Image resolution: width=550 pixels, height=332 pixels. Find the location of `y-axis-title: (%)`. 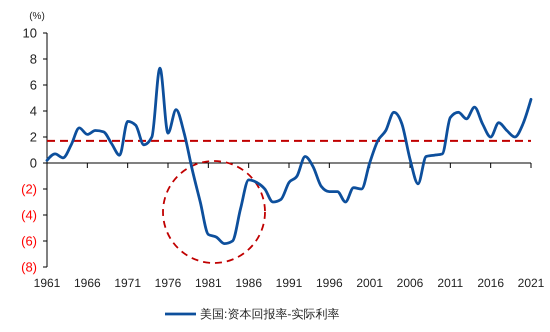

y-axis-title: (%) is located at coordinates (37, 16).